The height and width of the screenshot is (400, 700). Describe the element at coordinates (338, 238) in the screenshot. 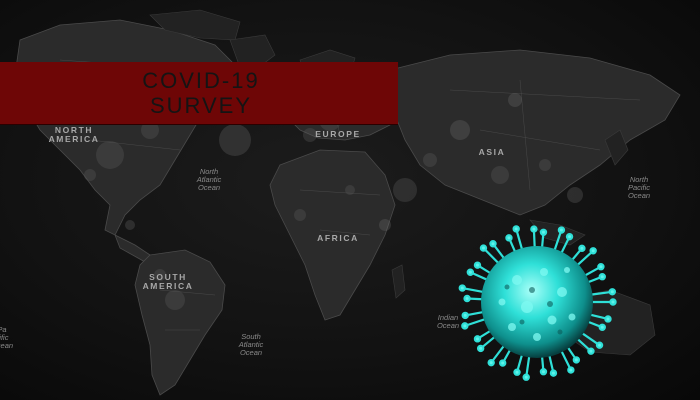

I see `map-label-africa: AFRICA` at that location.